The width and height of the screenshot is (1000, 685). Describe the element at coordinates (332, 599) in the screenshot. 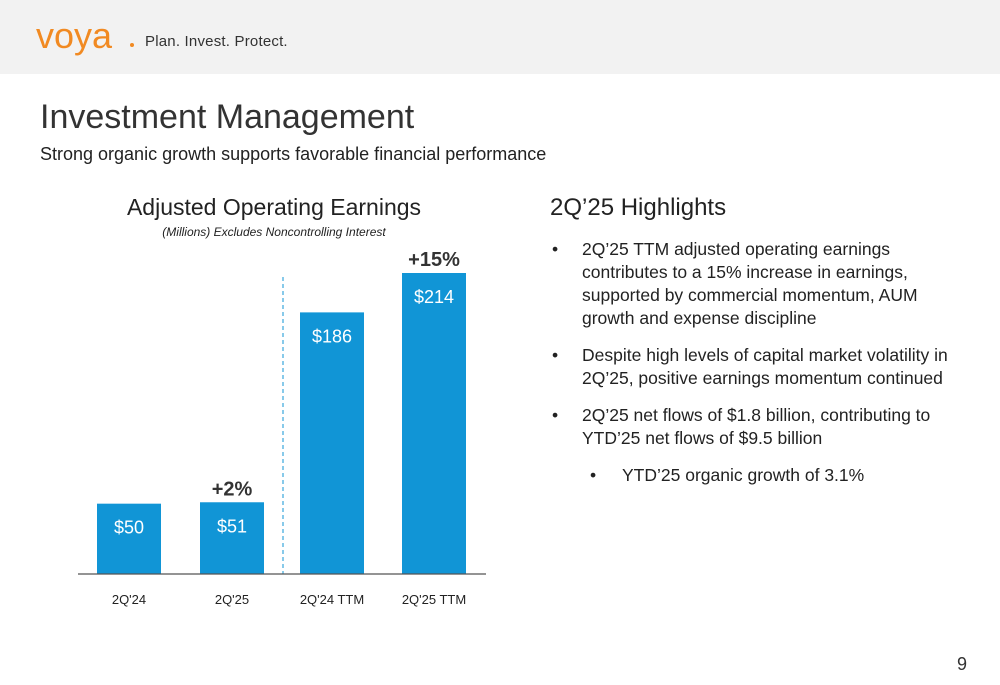

I see `x-tick-label: 2Q'24 TTM` at that location.